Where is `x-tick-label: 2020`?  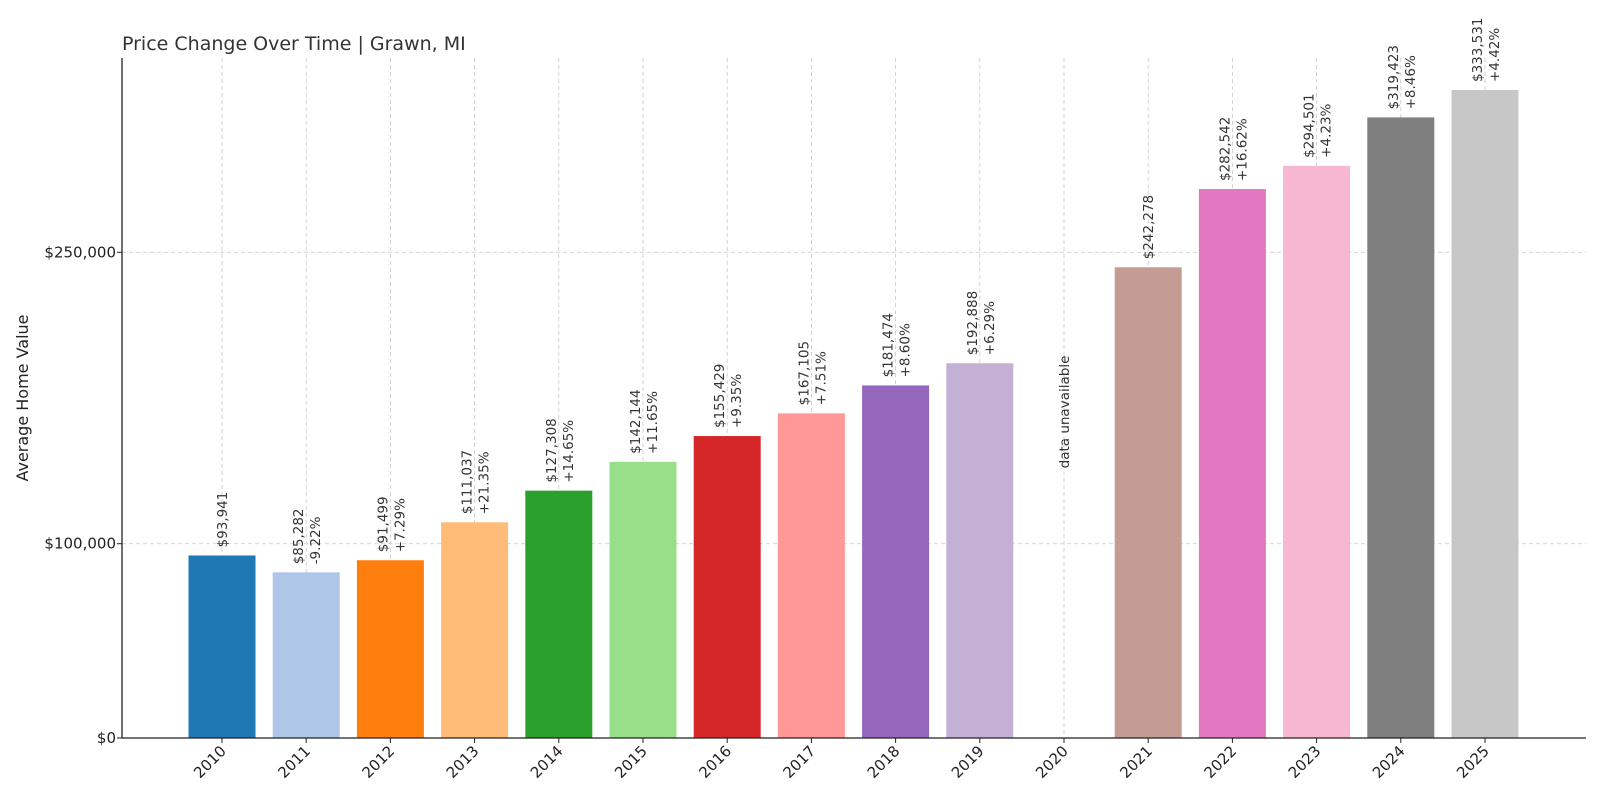 x-tick-label: 2020 is located at coordinates (1052, 762).